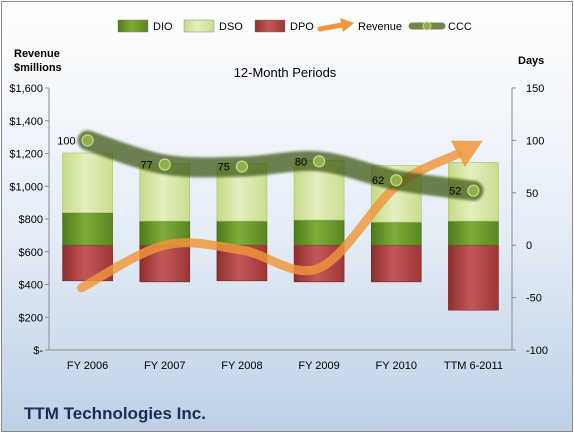 Image resolution: width=574 pixels, height=433 pixels. Describe the element at coordinates (331, 27) in the screenshot. I see `legend-swatch-revenue` at that location.